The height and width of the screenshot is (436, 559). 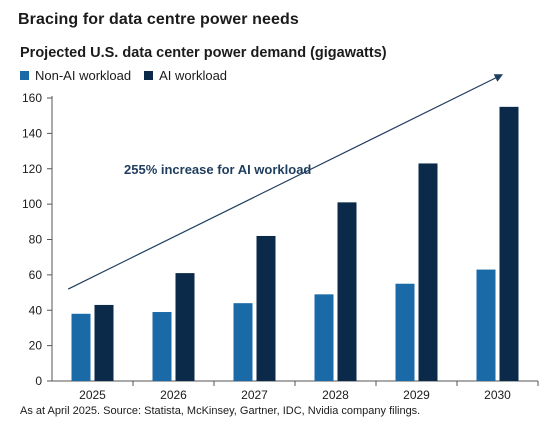 I want to click on bar-ai-2029, so click(x=428, y=272).